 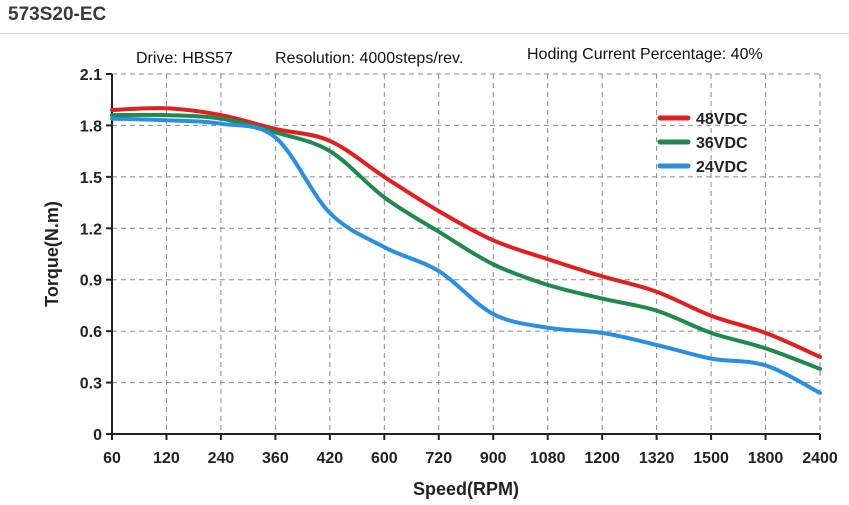 What do you see at coordinates (466, 489) in the screenshot?
I see `x-axis-title: Speed(RPM)` at bounding box center [466, 489].